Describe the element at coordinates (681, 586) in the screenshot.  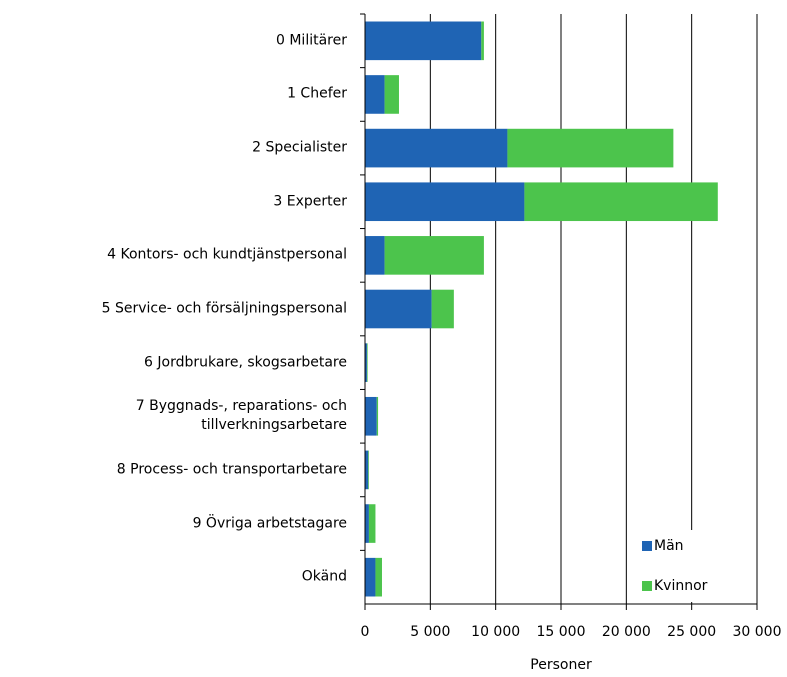
I see `legend-label: Kvinnor` at that location.